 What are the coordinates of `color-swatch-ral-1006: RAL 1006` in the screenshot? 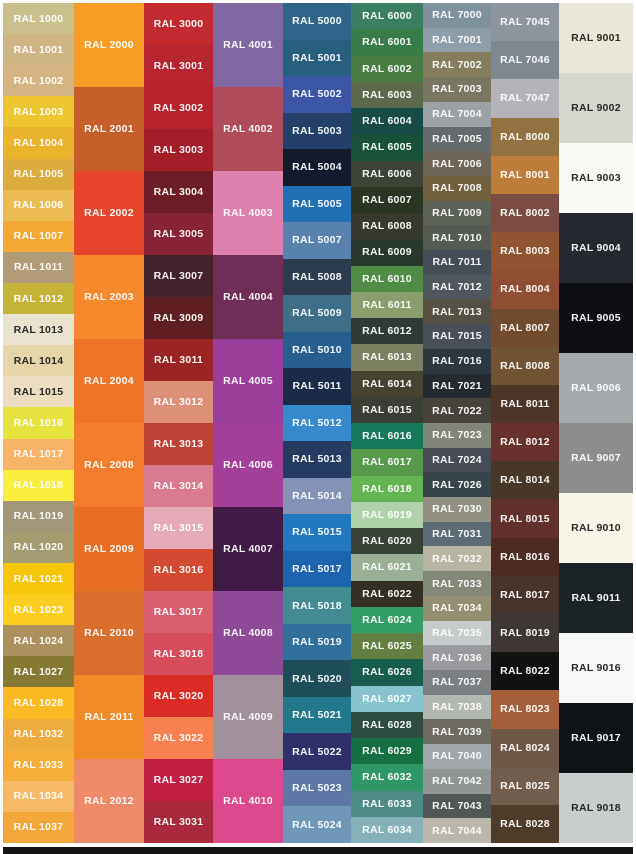 It's located at (38, 205).